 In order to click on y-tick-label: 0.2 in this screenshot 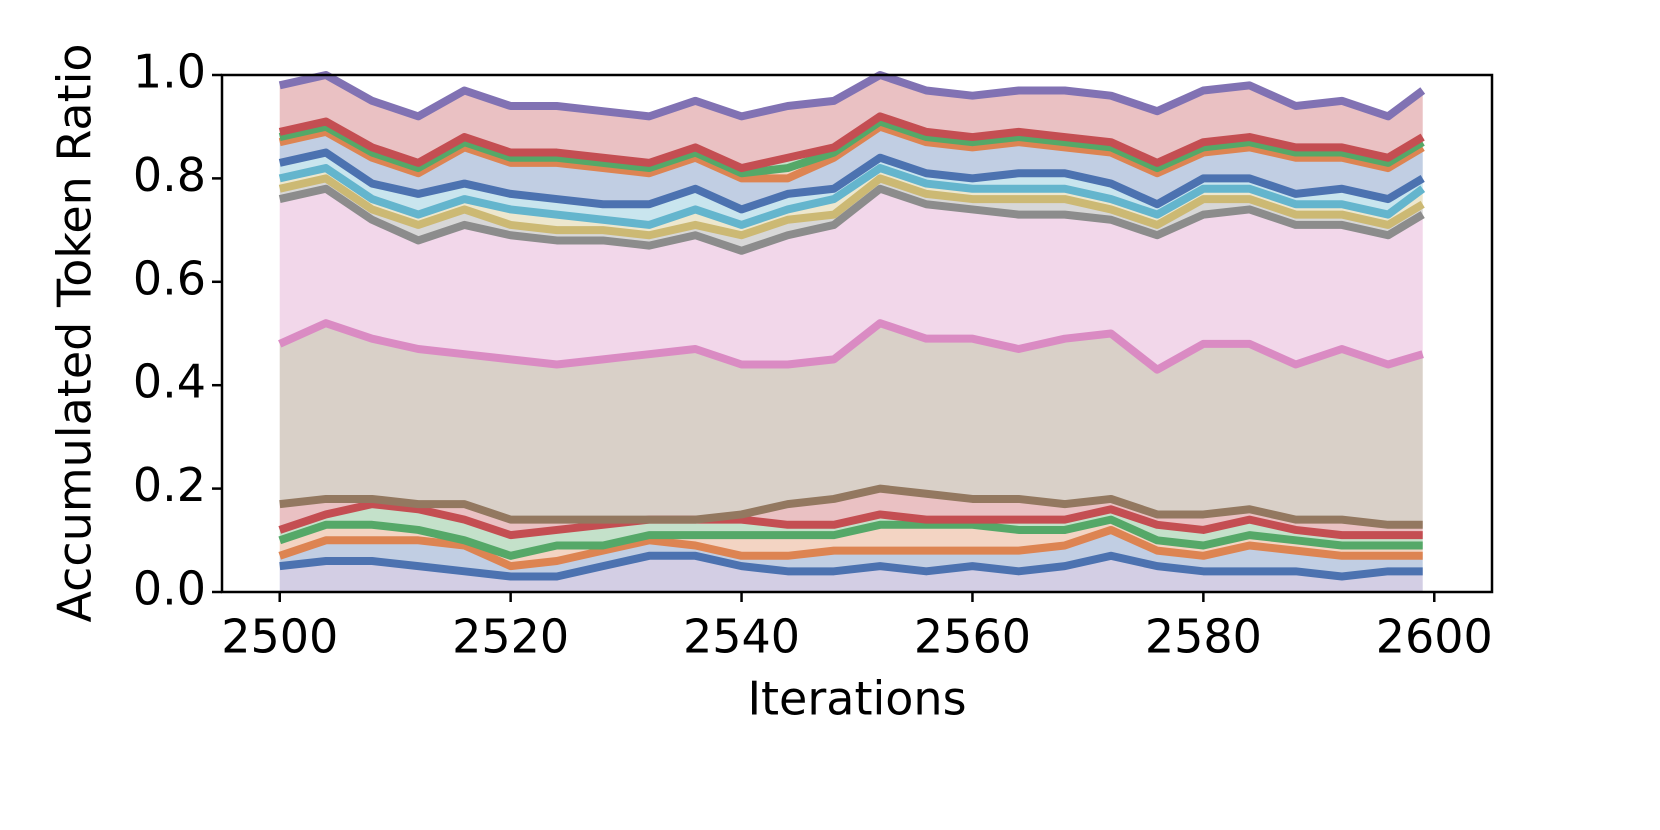, I will do `click(169, 485)`.